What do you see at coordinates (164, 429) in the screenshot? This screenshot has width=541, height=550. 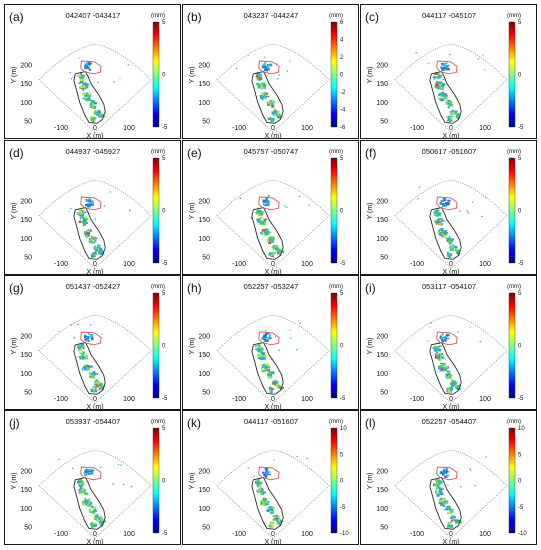 I see `colorbar-tick-label: 5` at bounding box center [164, 429].